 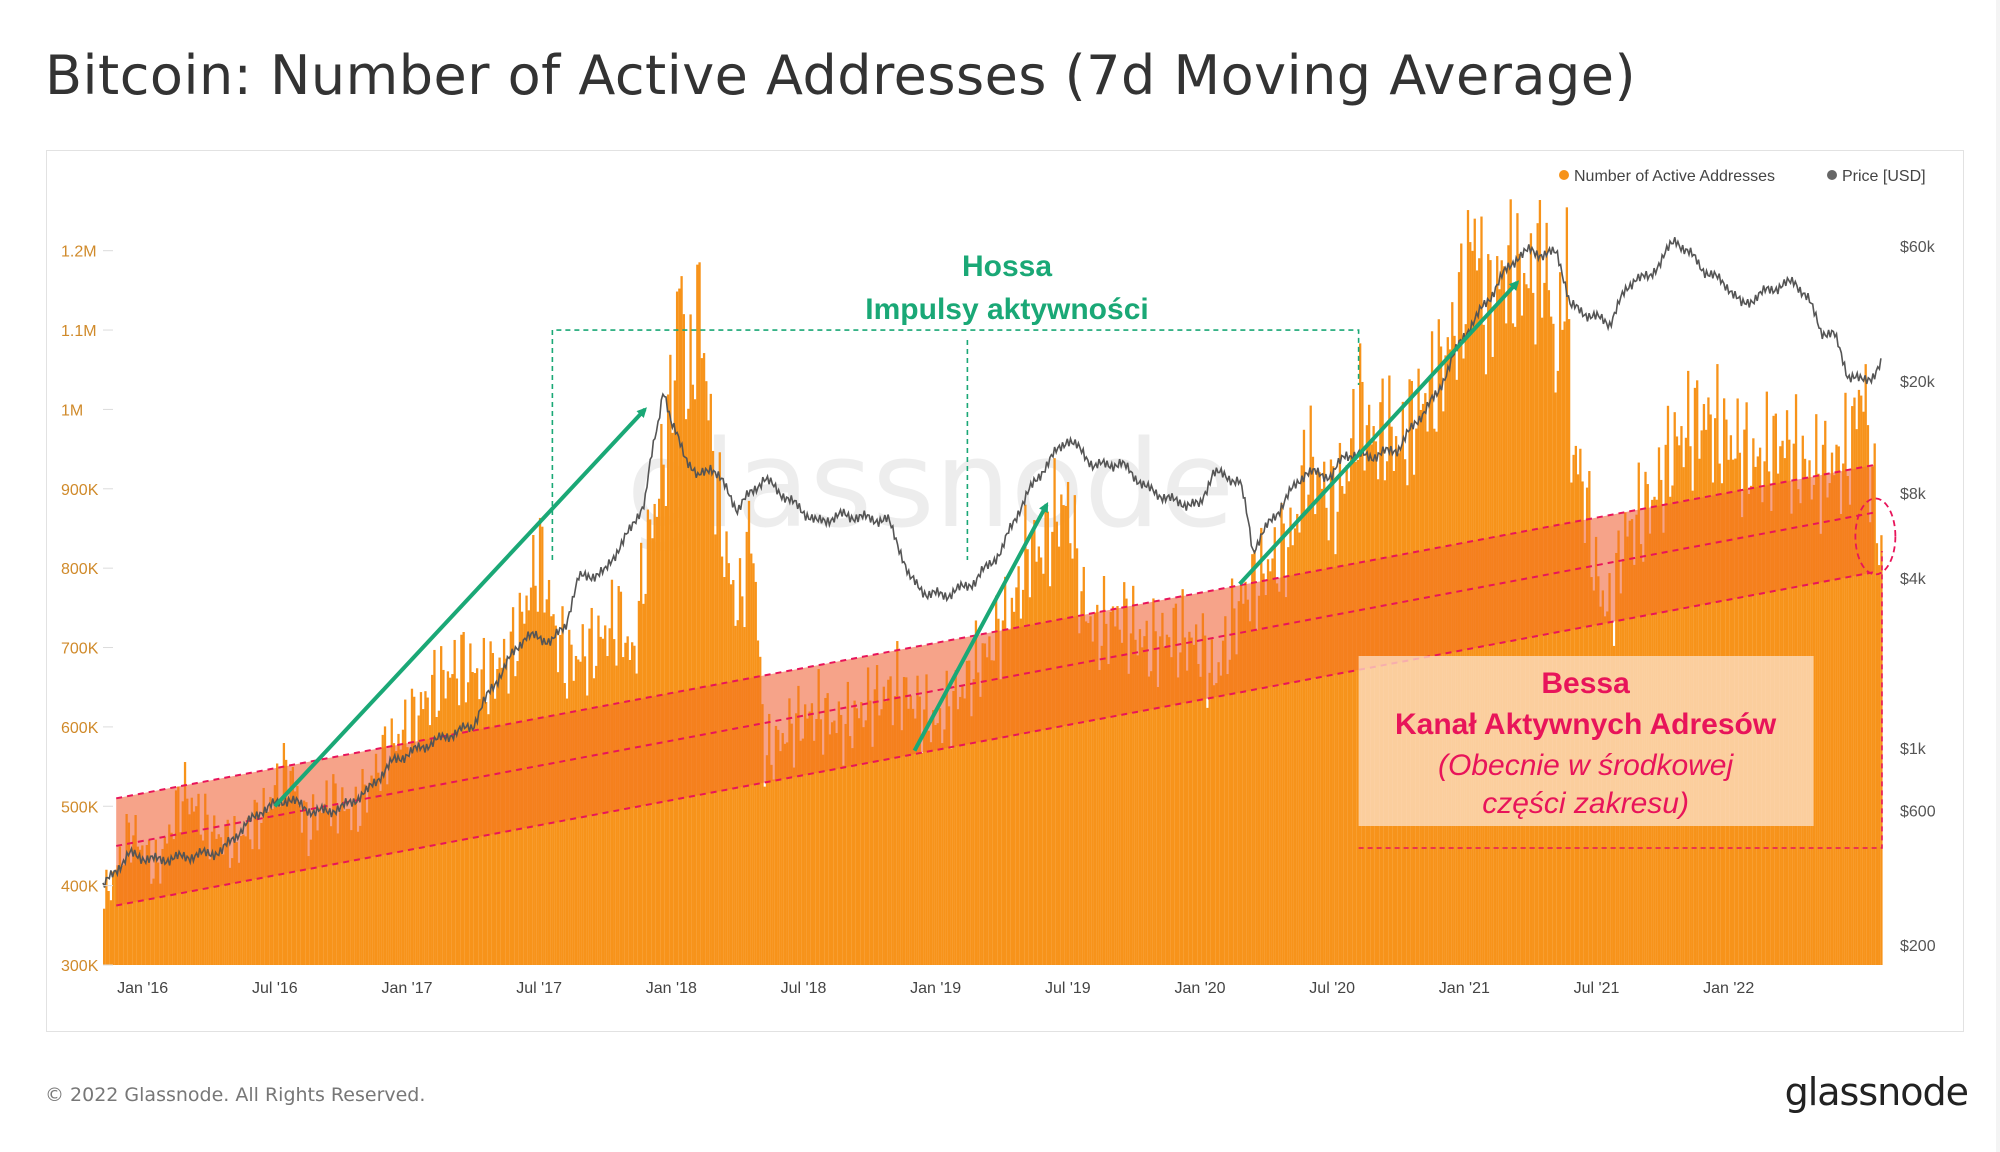 What do you see at coordinates (80, 728) in the screenshot?
I see `left-axis-tick-label: 600K` at bounding box center [80, 728].